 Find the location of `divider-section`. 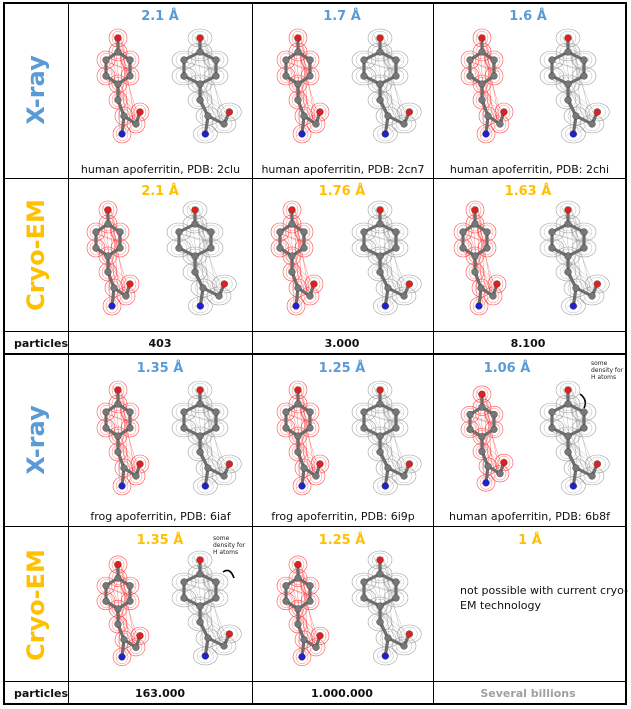

divider-section is located at coordinates (315, 354).